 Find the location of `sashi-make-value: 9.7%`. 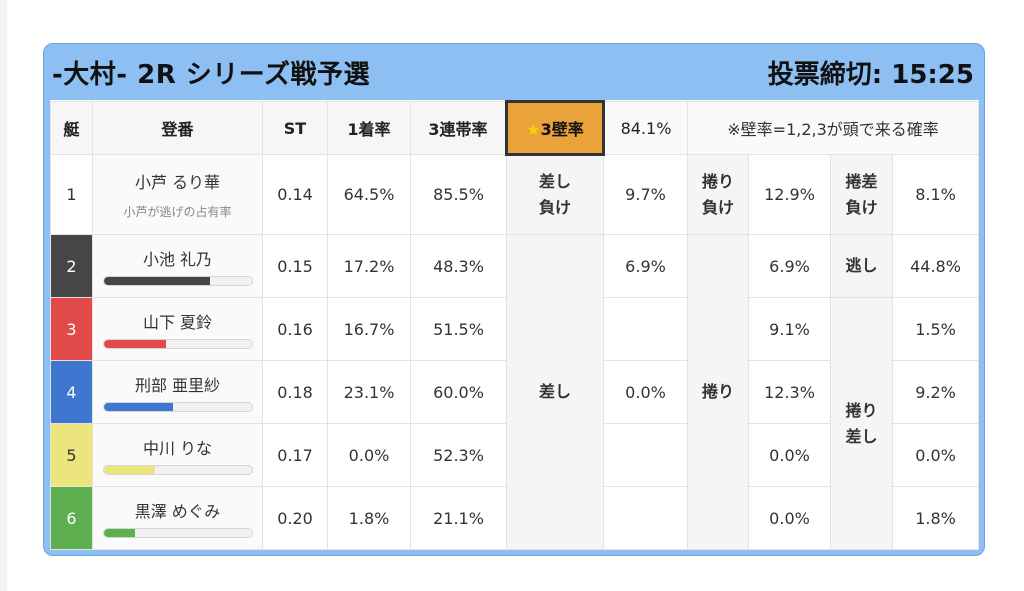

sashi-make-value: 9.7% is located at coordinates (645, 194).